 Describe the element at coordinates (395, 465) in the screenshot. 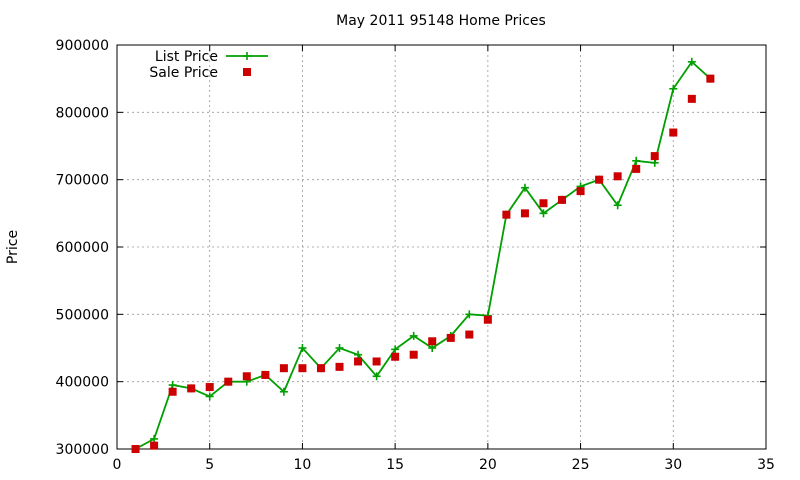

I see `x-tick-label: 15` at that location.